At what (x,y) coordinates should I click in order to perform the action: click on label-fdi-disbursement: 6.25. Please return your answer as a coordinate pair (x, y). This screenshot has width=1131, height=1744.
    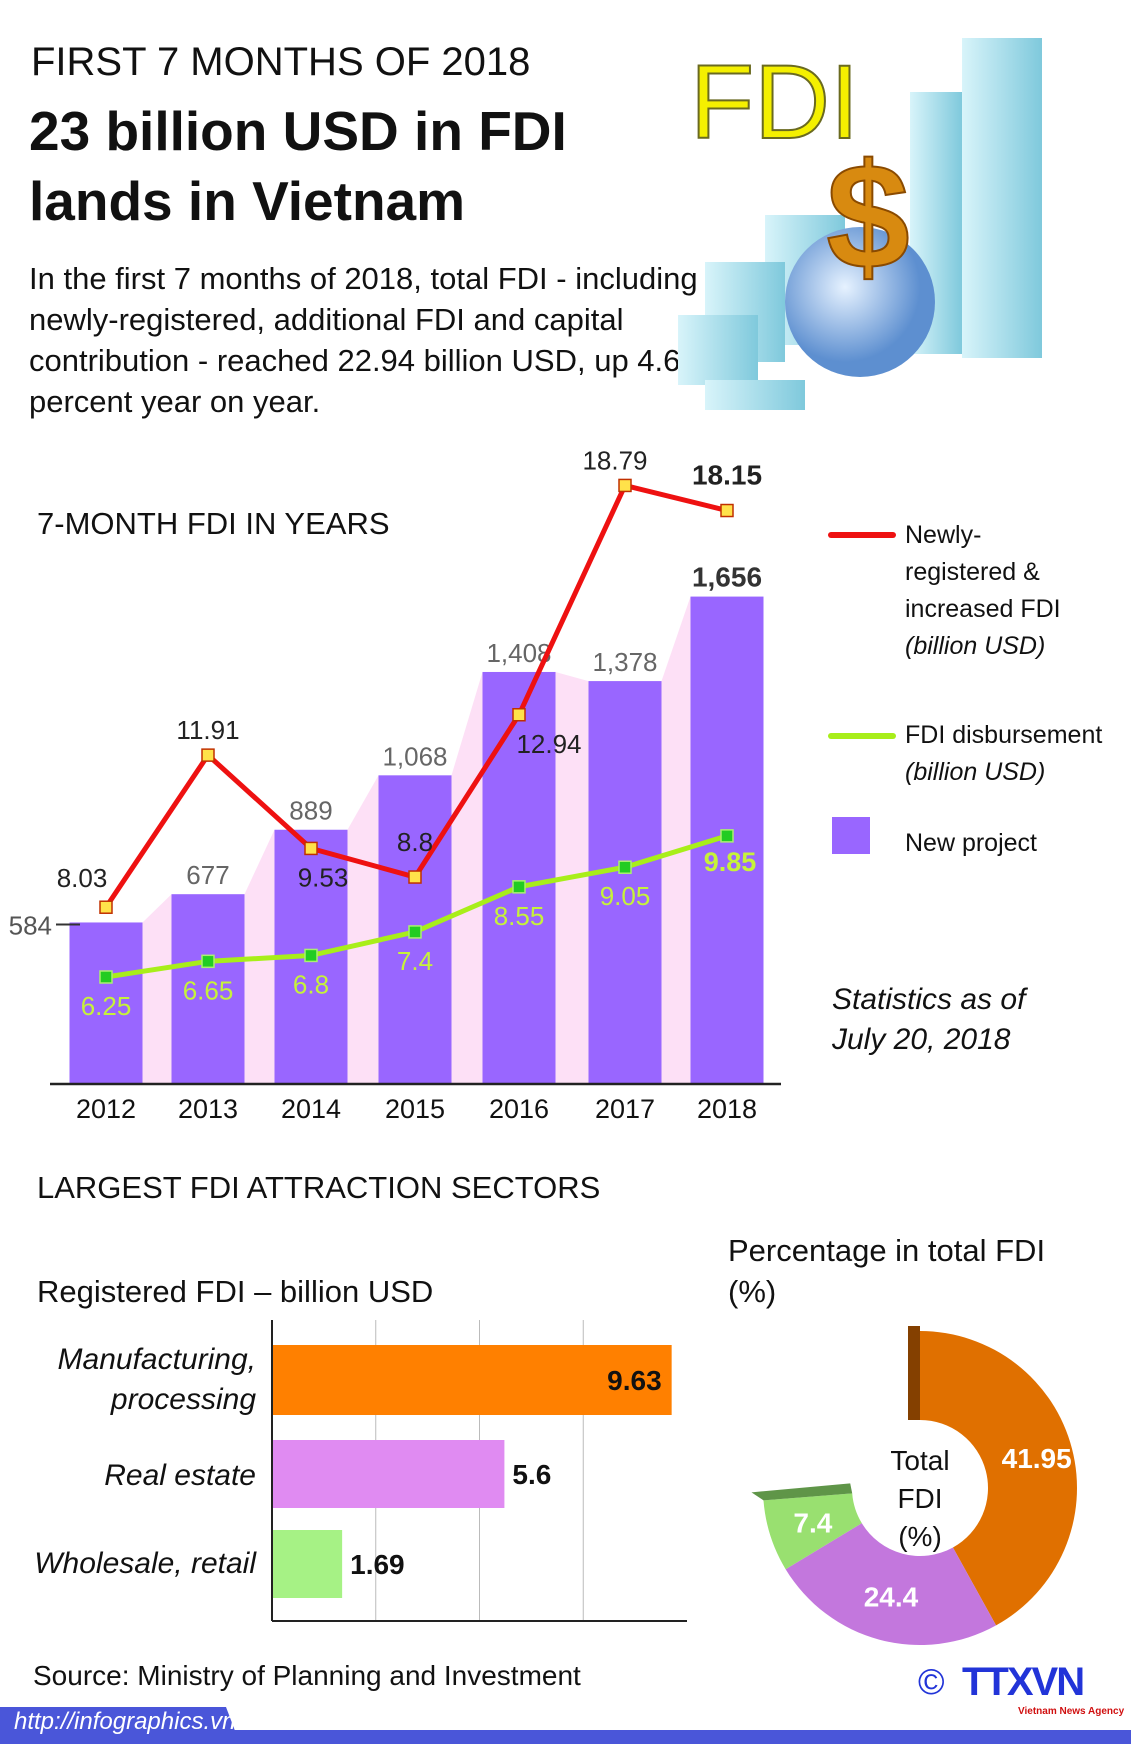
    Looking at the image, I should click on (106, 1006).